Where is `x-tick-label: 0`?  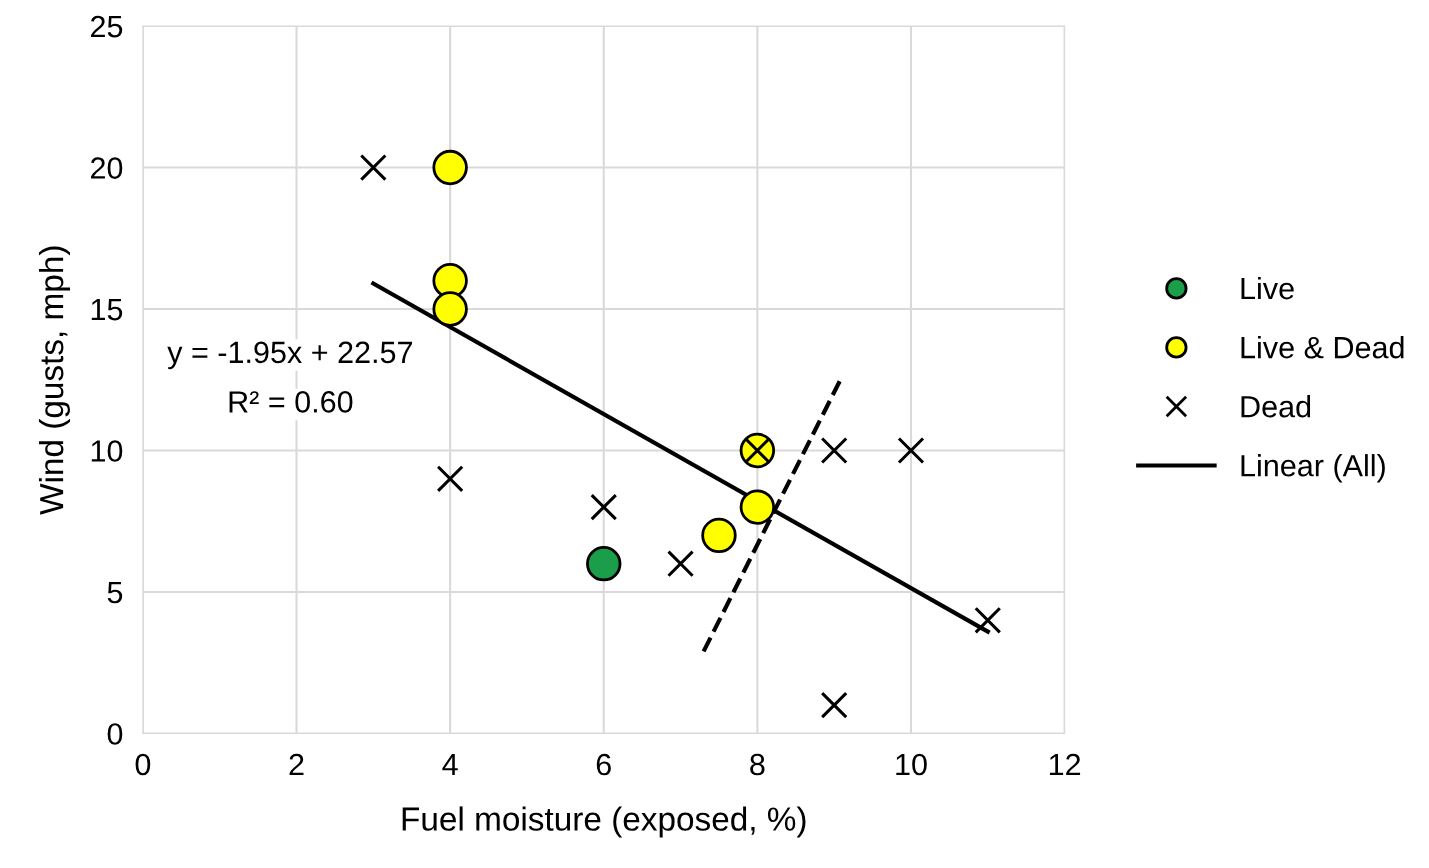 x-tick-label: 0 is located at coordinates (143, 764).